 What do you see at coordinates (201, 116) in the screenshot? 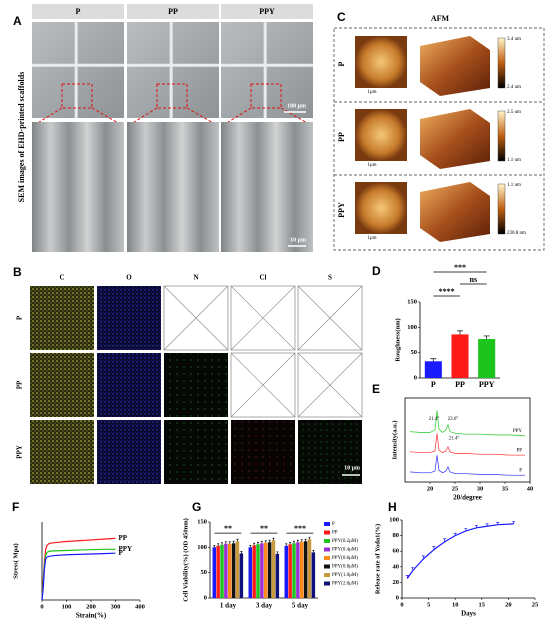
I see `zoom-line` at bounding box center [201, 116].